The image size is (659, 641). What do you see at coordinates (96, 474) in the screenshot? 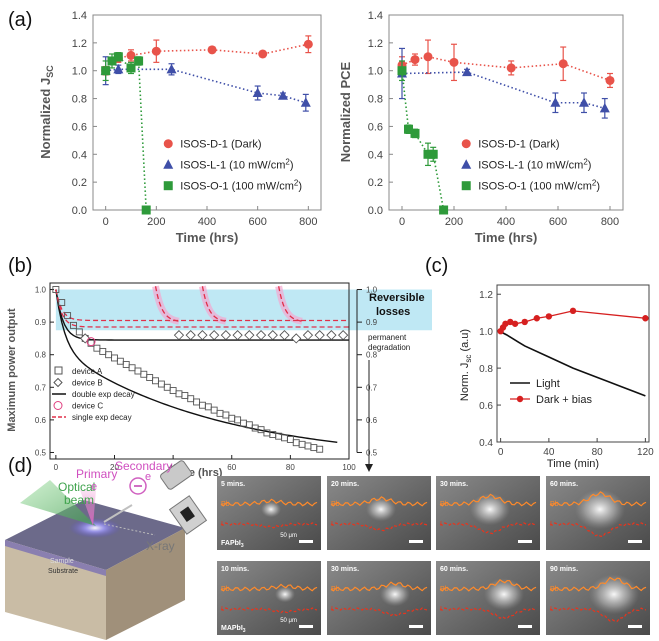
I see `primary-label: Primary` at bounding box center [96, 474].